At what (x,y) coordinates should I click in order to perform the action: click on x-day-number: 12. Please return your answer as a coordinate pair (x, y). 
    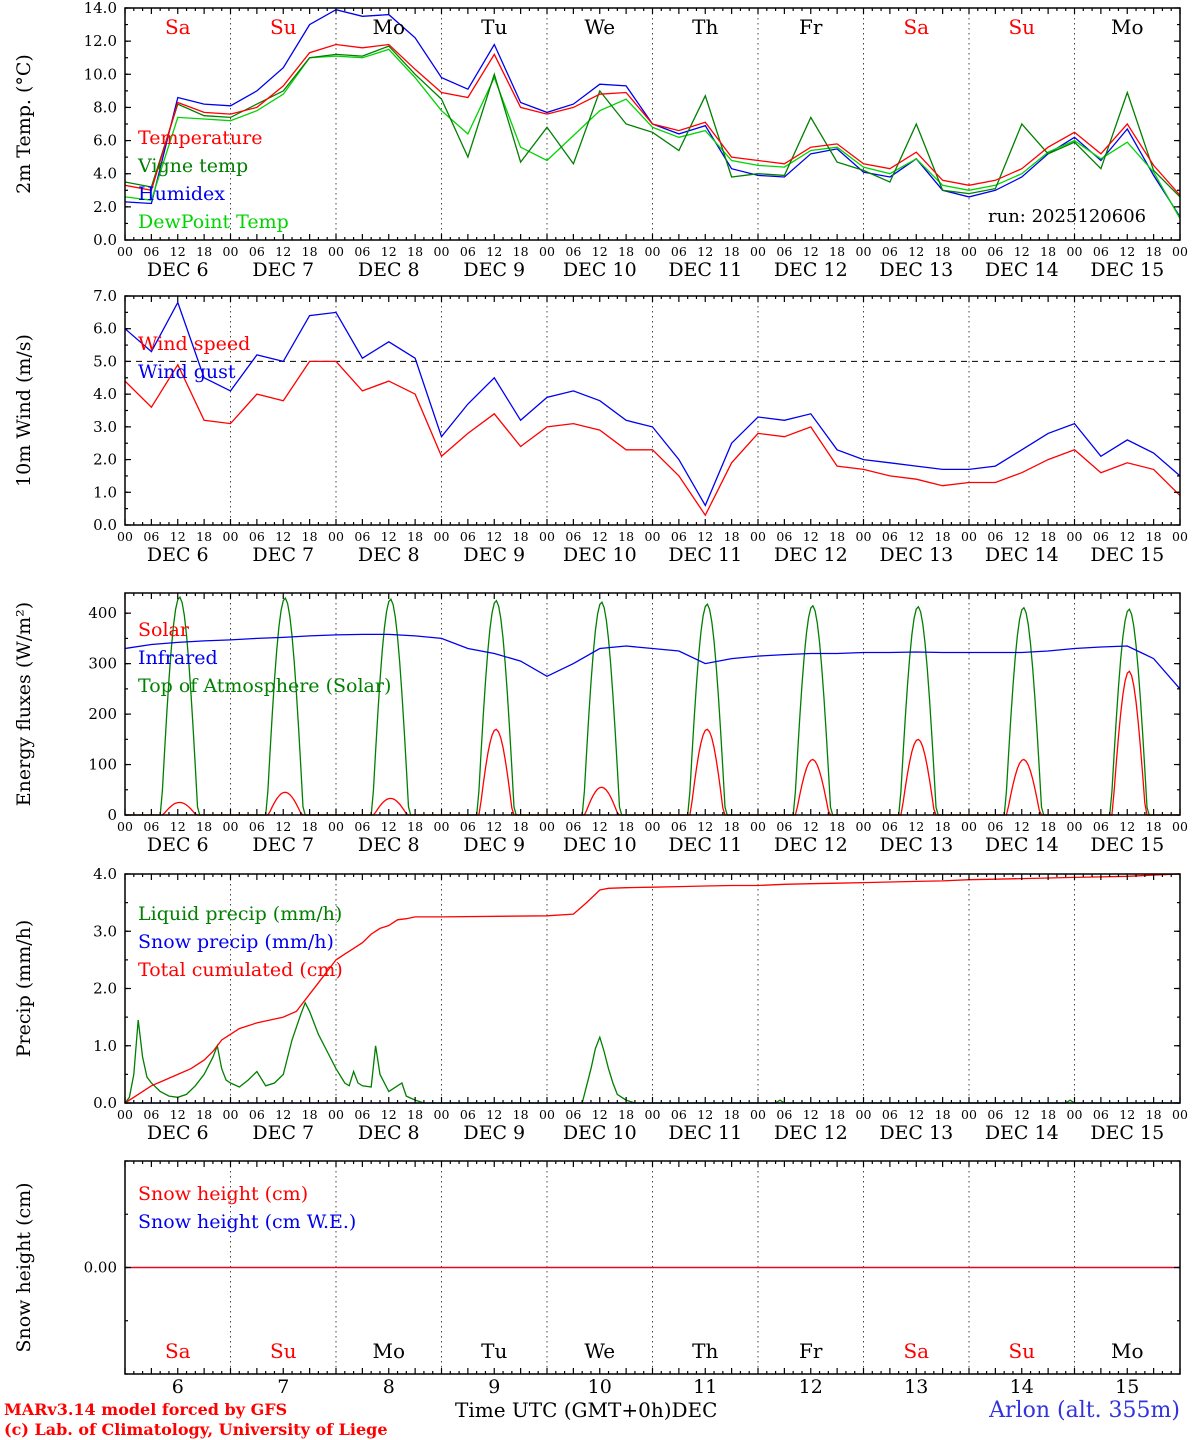
    Looking at the image, I should click on (811, 1387).